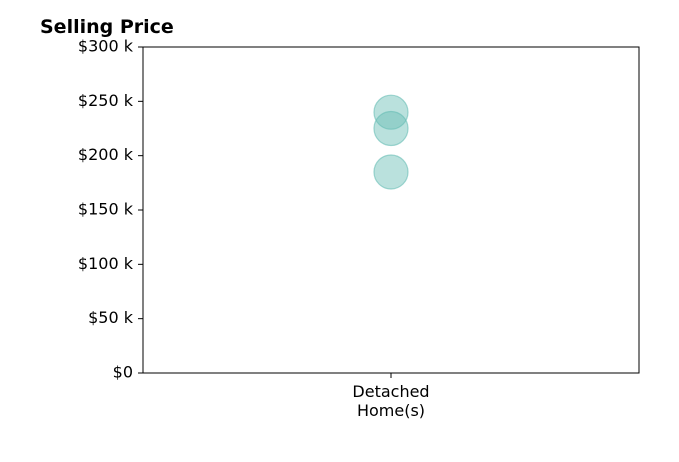 The width and height of the screenshot is (679, 462). I want to click on y-tick-label: $200 k, so click(106, 154).